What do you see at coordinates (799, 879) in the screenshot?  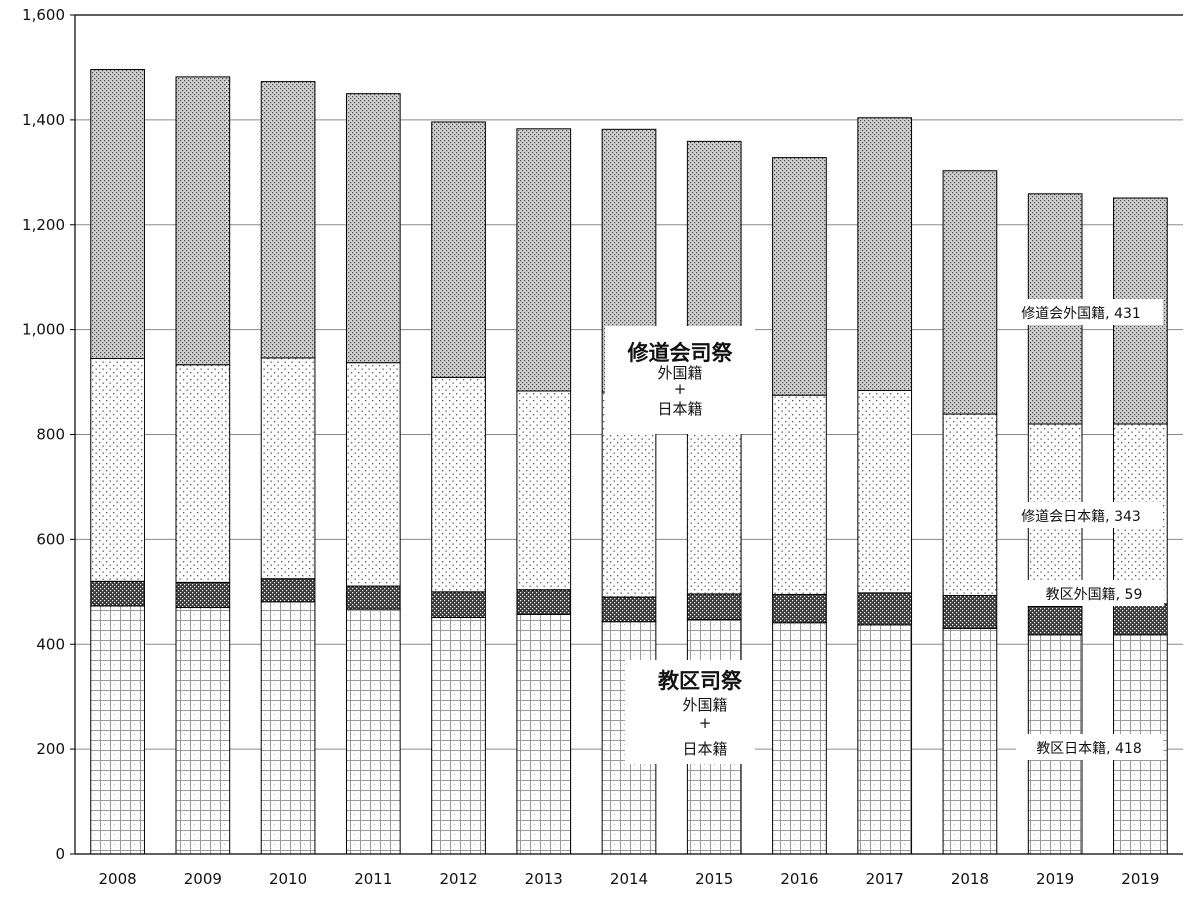 I see `x-tick-label: 2016` at bounding box center [799, 879].